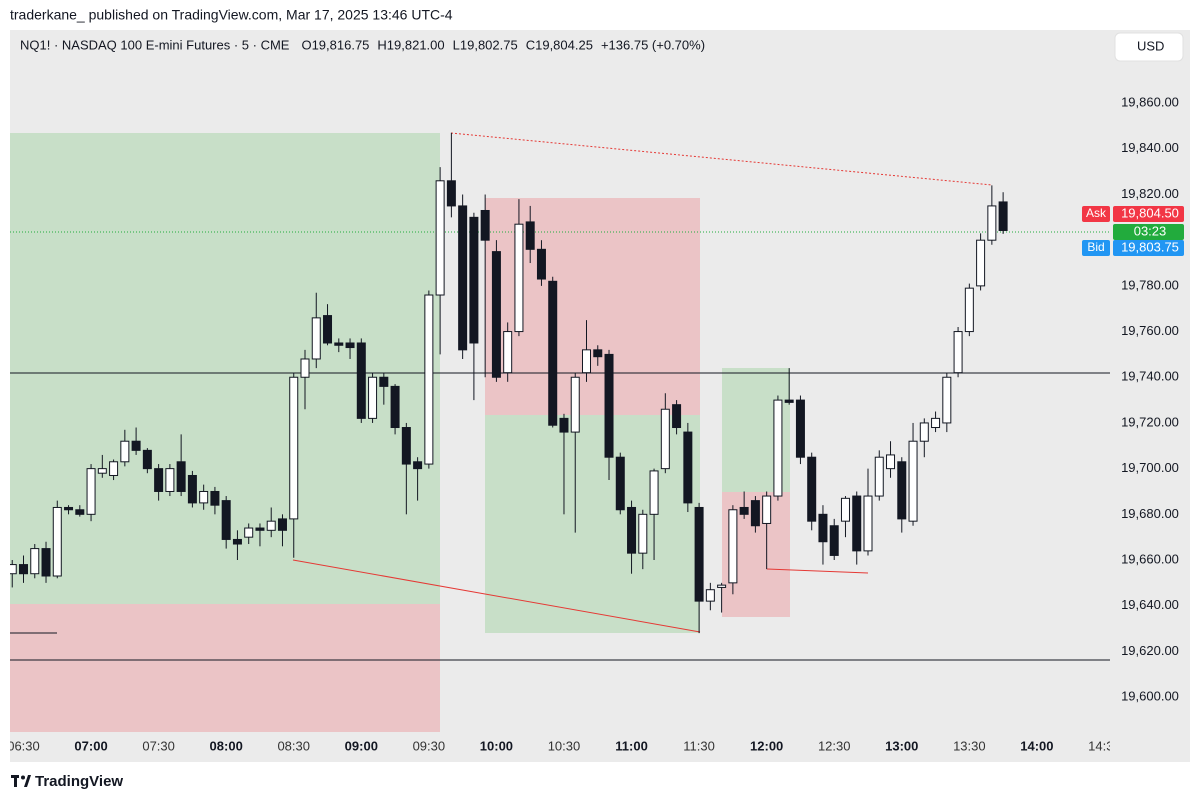 The image size is (1200, 800). I want to click on currency: USD, so click(1150, 45).